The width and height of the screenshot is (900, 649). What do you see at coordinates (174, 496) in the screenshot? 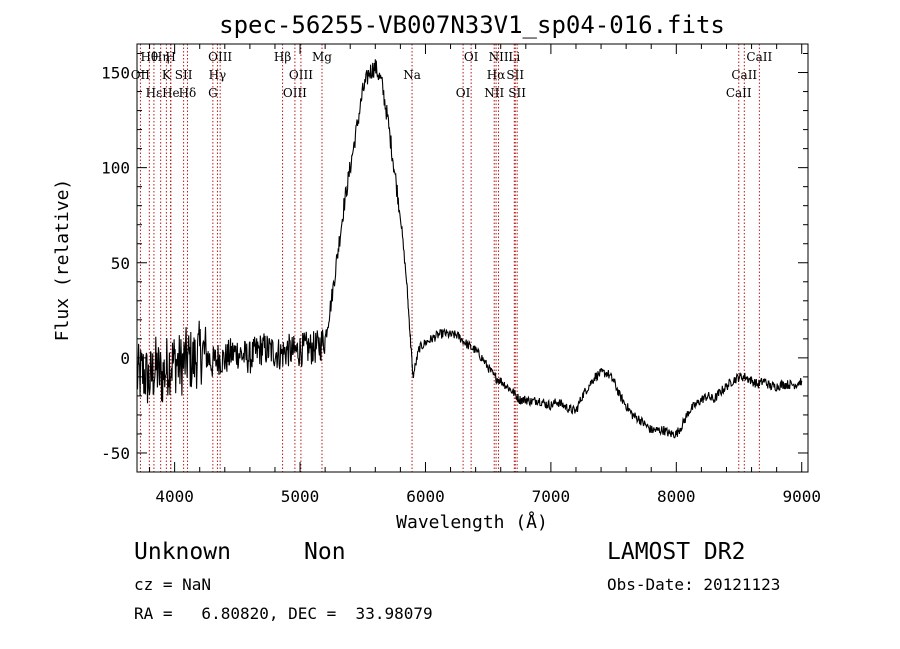
I see `x-tick-label-0: 4000` at bounding box center [174, 496].